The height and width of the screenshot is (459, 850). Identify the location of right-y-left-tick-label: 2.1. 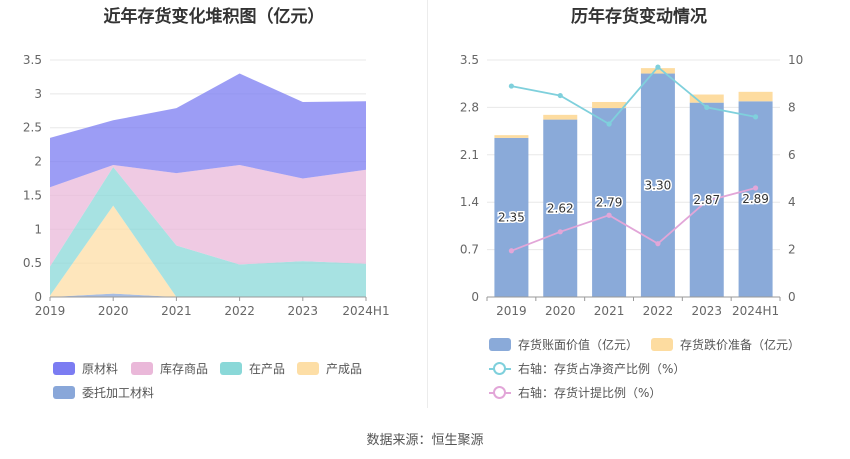
(469, 155).